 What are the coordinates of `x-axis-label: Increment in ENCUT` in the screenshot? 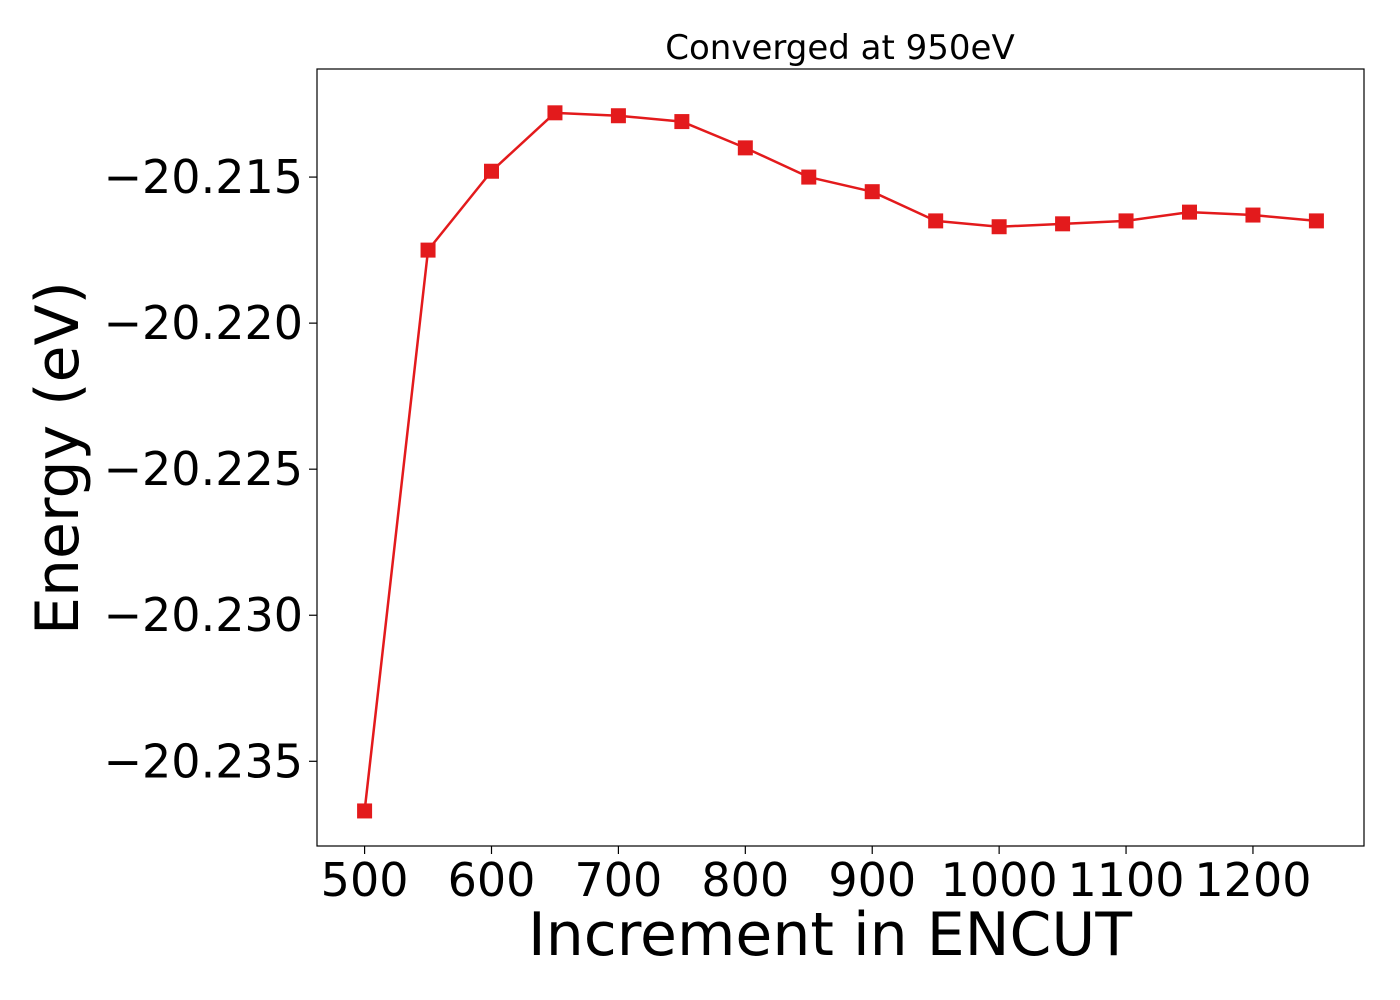 It's located at (830, 935).